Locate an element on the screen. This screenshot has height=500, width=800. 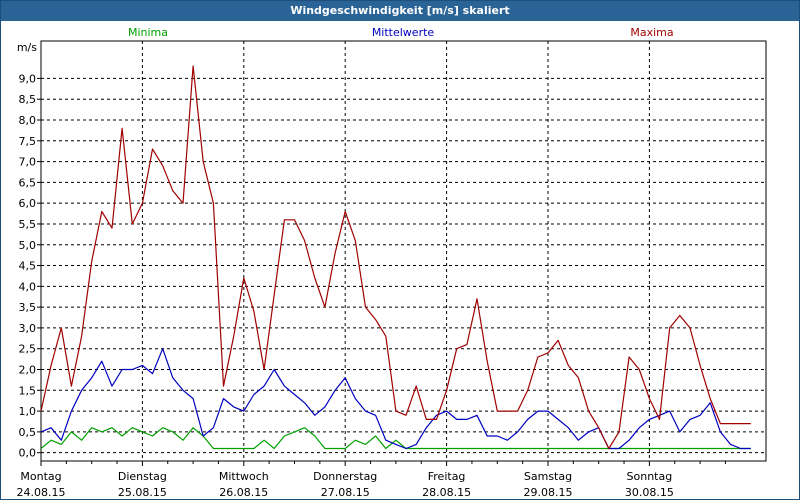
day-date-label: 30.08.15 is located at coordinates (649, 492).